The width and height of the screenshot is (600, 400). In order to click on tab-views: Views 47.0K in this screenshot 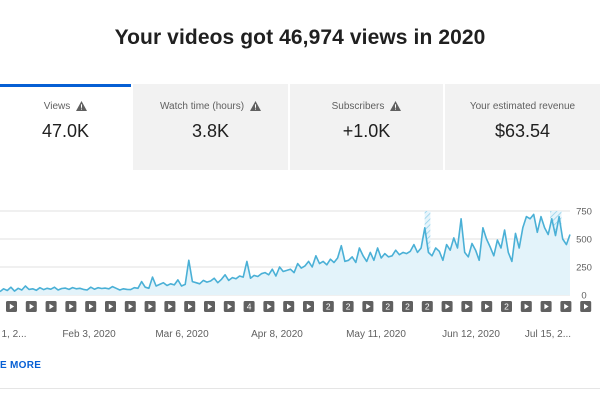, I will do `click(65, 127)`.